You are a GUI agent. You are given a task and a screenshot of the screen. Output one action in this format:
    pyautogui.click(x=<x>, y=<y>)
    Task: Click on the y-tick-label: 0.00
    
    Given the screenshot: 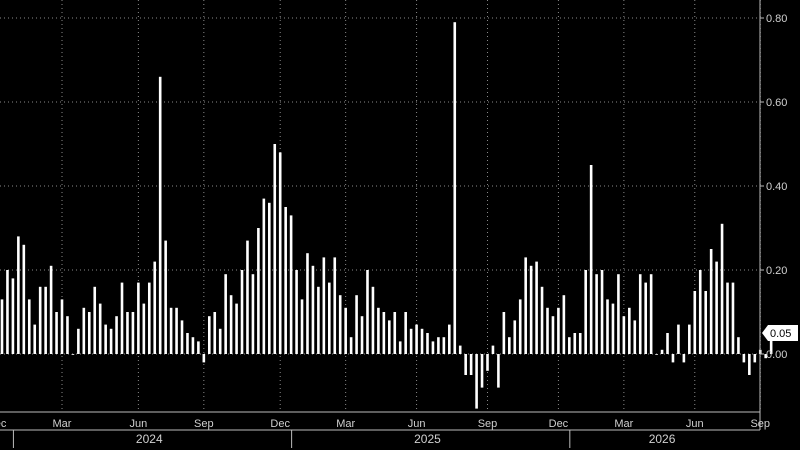 What is the action you would take?
    pyautogui.click(x=776, y=355)
    